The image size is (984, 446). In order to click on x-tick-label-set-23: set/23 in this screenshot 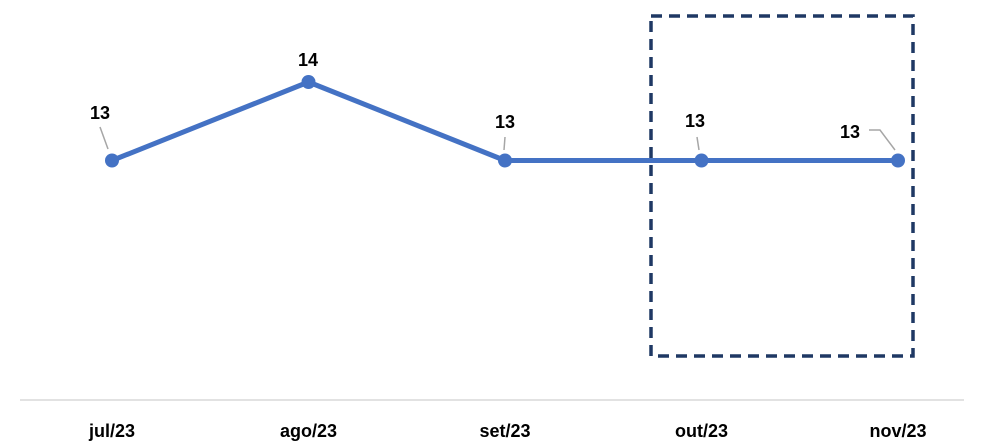, I will do `click(504, 431)`.